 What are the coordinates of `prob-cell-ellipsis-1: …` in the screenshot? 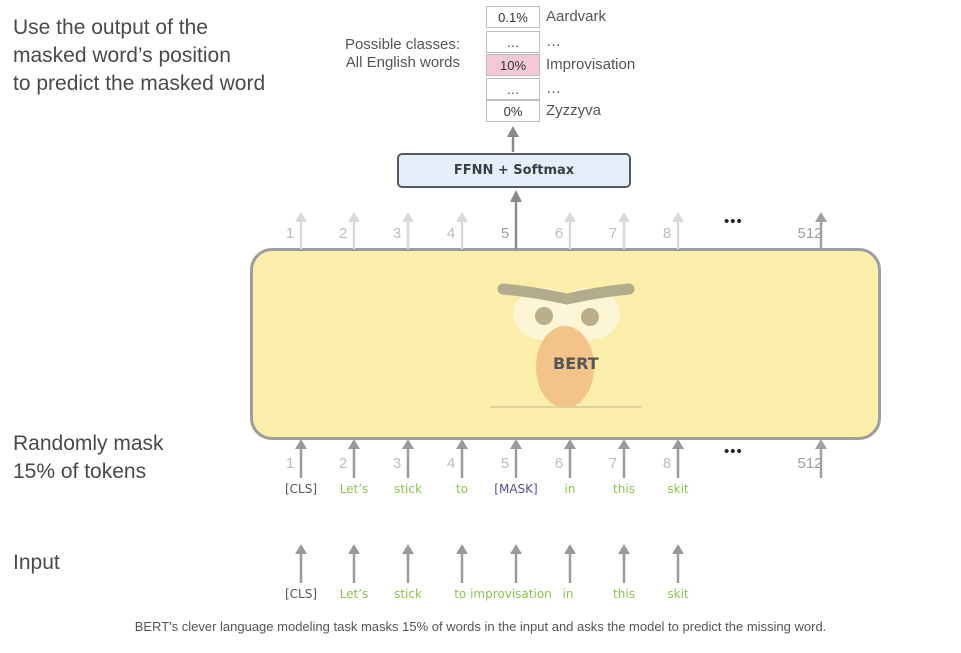 It's located at (513, 42).